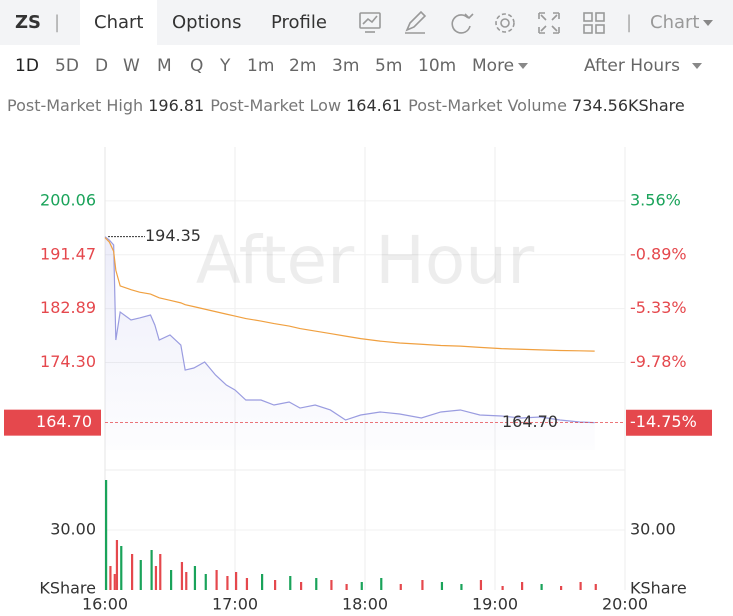 Image resolution: width=733 pixels, height=616 pixels. I want to click on more-menu: More, so click(500, 66).